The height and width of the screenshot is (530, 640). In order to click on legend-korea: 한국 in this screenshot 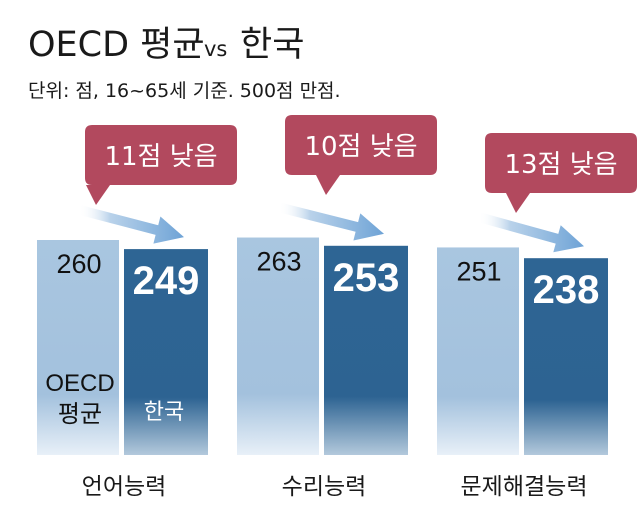, I will do `click(164, 412)`.